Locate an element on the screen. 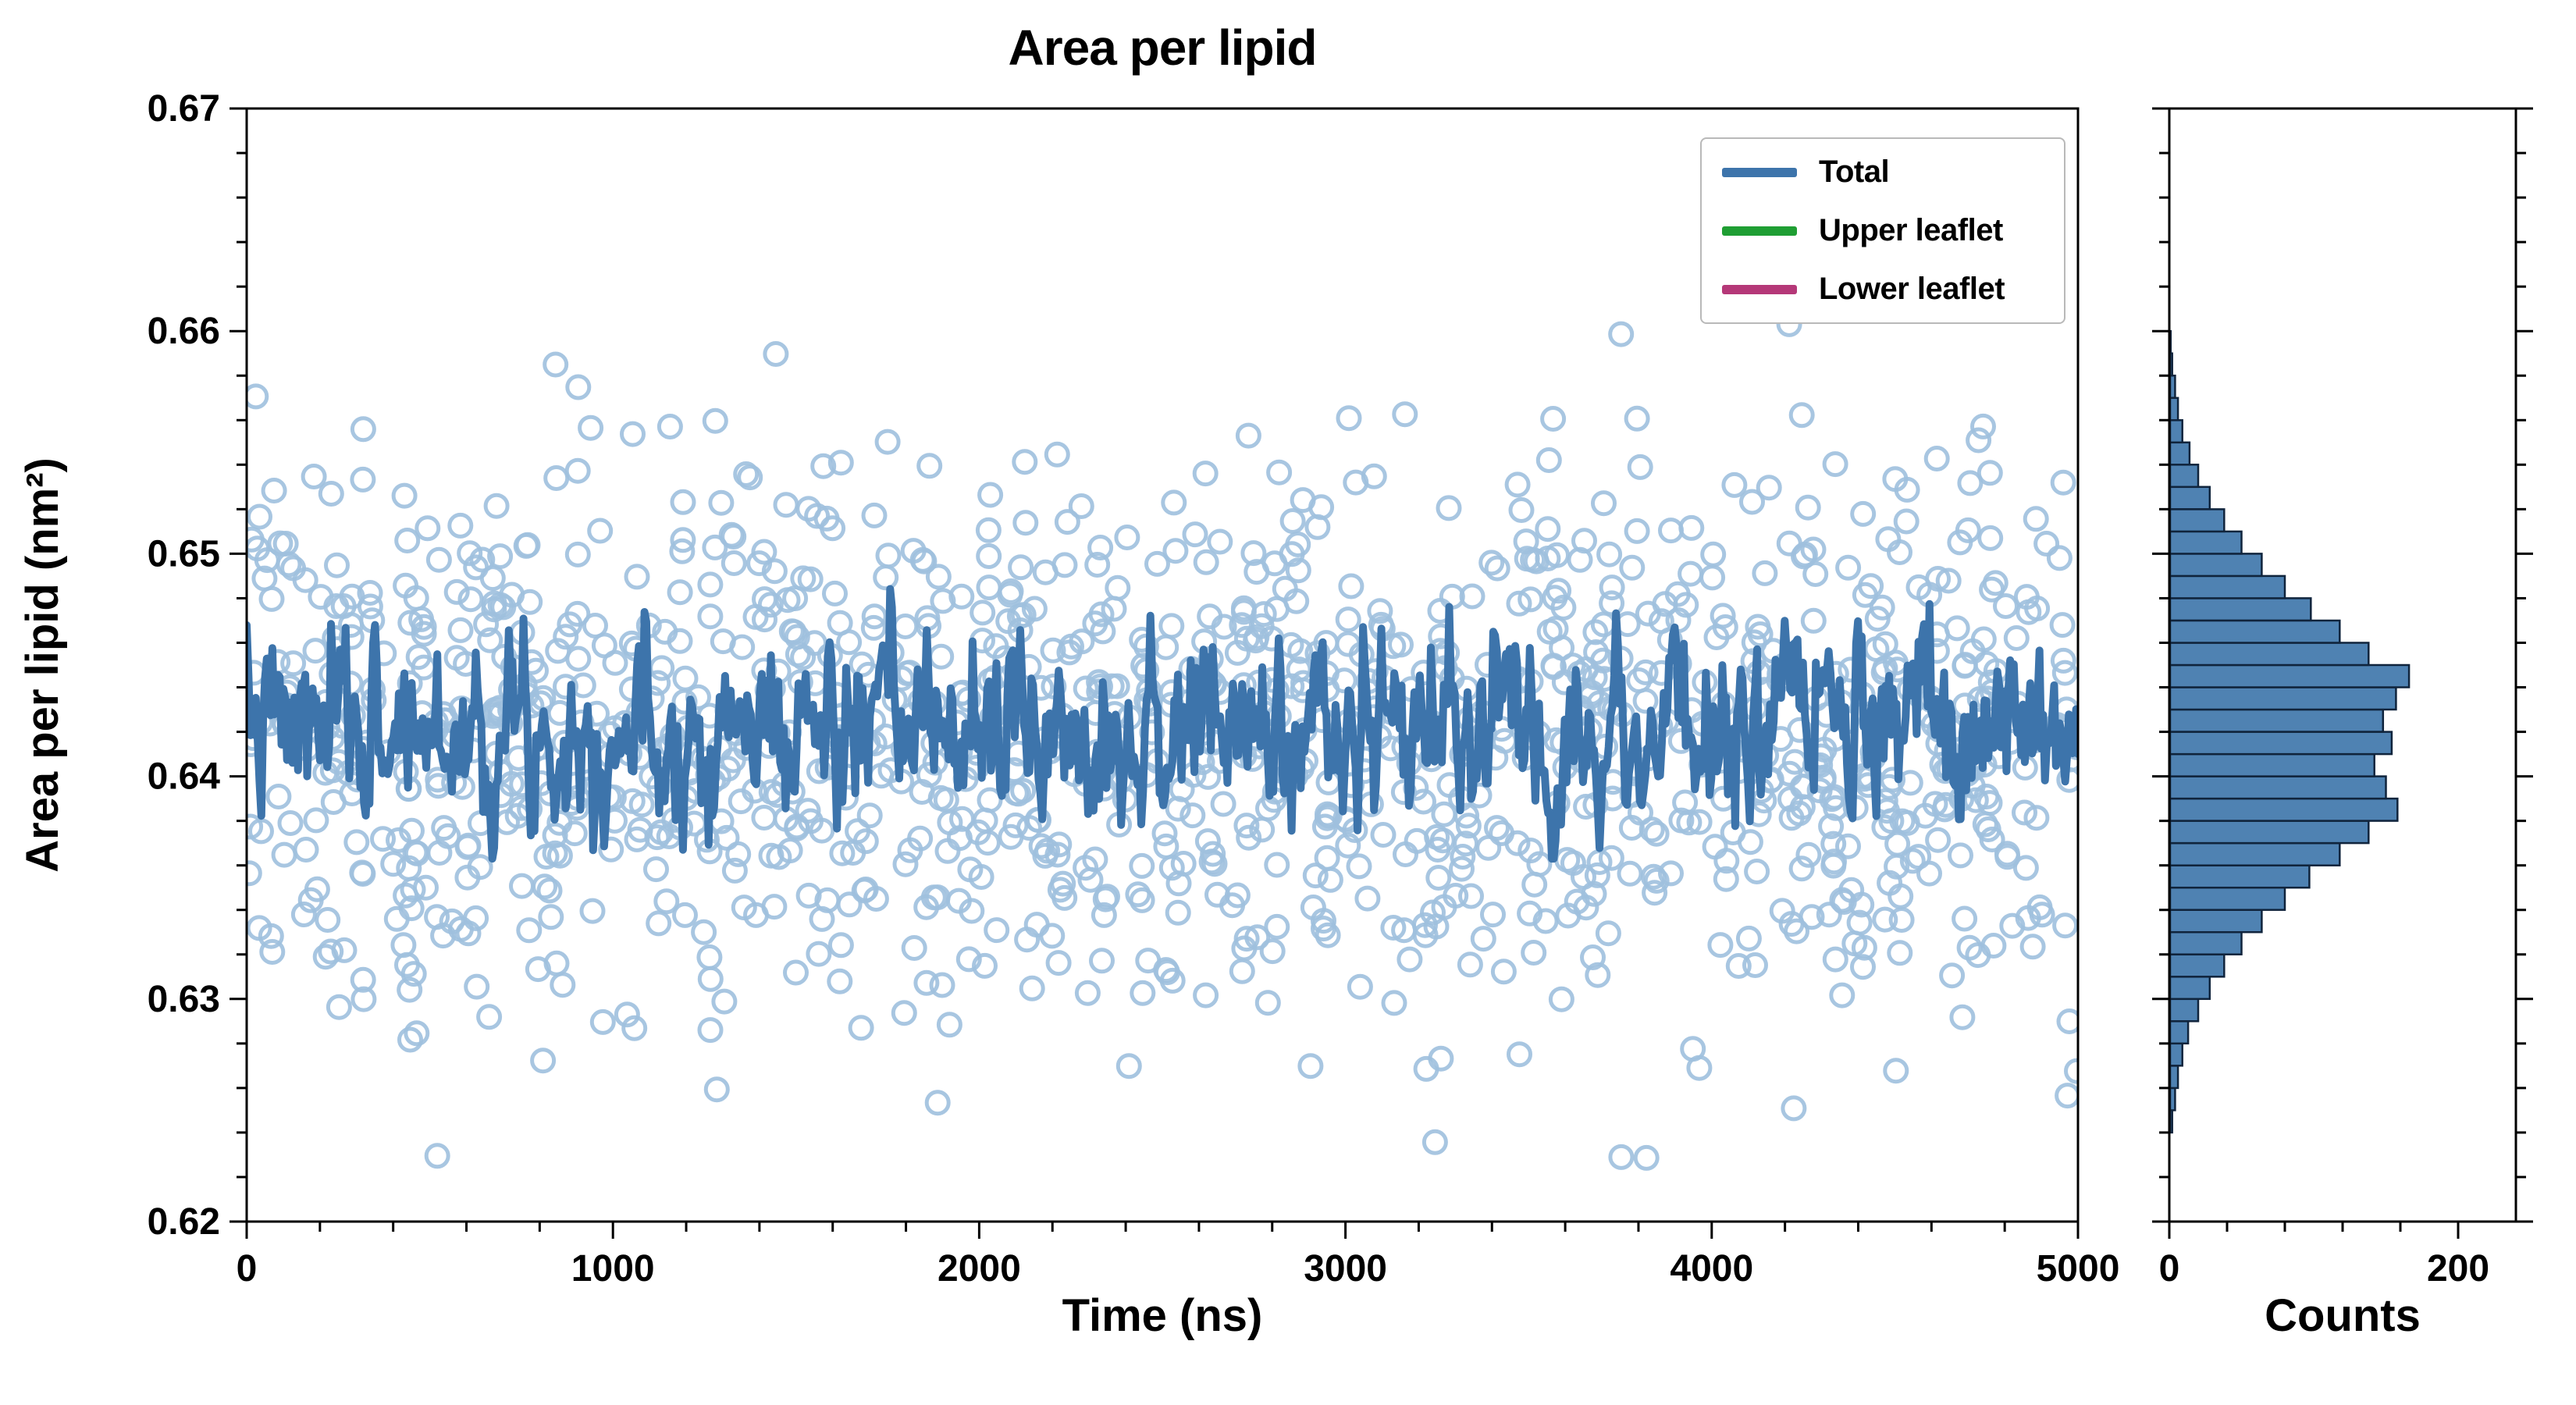 The height and width of the screenshot is (1405, 2576). x-tick-label: 4000 is located at coordinates (1711, 1269).